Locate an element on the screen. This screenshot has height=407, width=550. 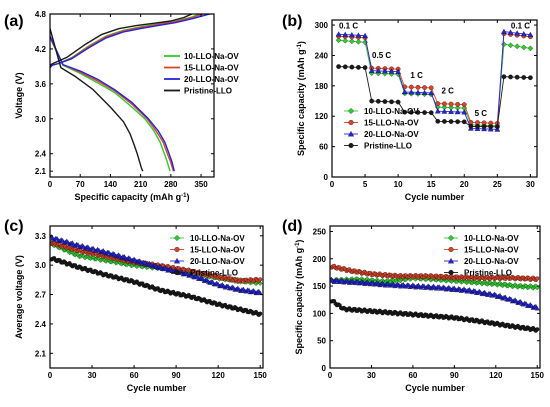
y-axis-title-main: Specific capacity (mAh g is located at coordinates (299, 301).